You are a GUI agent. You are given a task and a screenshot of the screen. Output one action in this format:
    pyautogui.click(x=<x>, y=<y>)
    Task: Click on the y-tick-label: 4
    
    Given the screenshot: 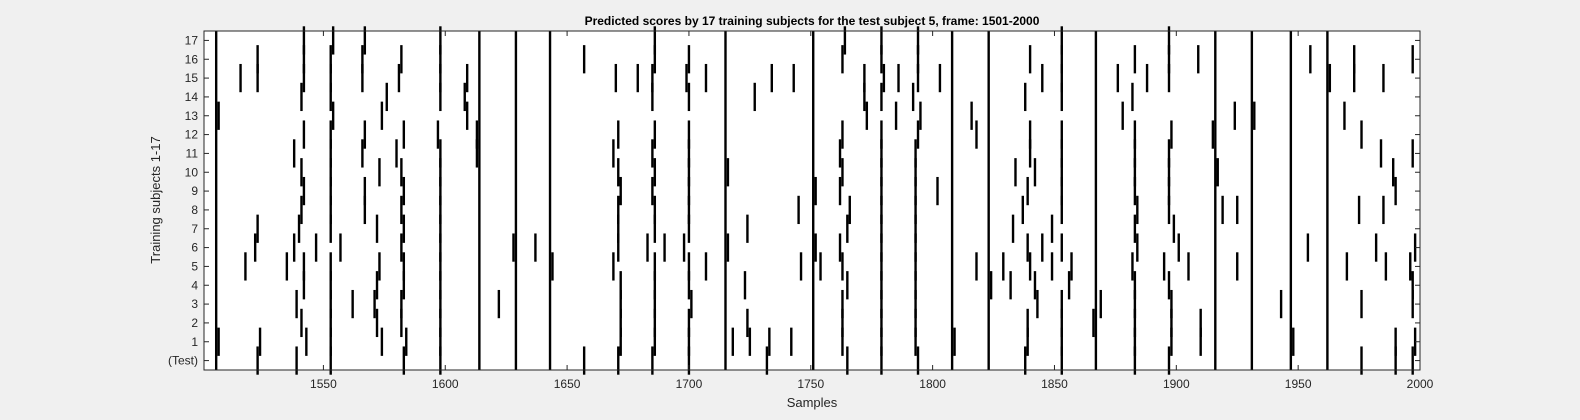 What is the action you would take?
    pyautogui.click(x=194, y=285)
    